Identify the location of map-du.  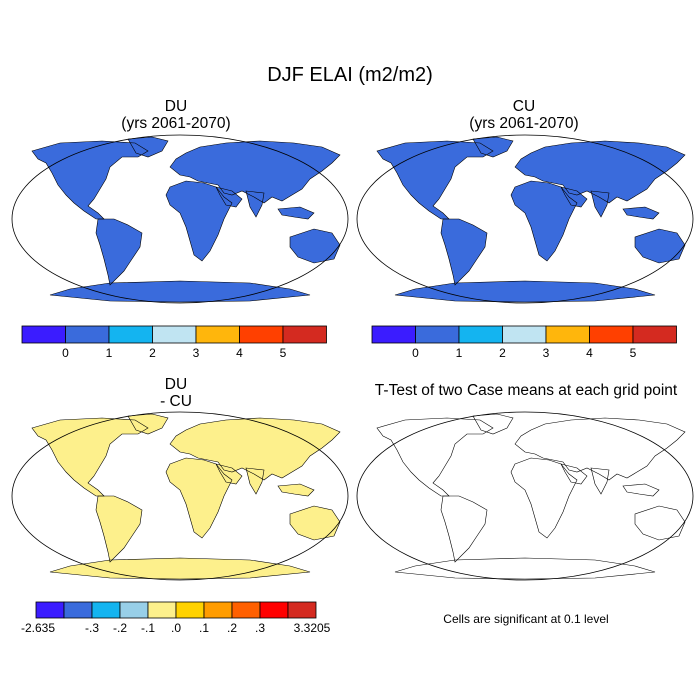
(180, 219).